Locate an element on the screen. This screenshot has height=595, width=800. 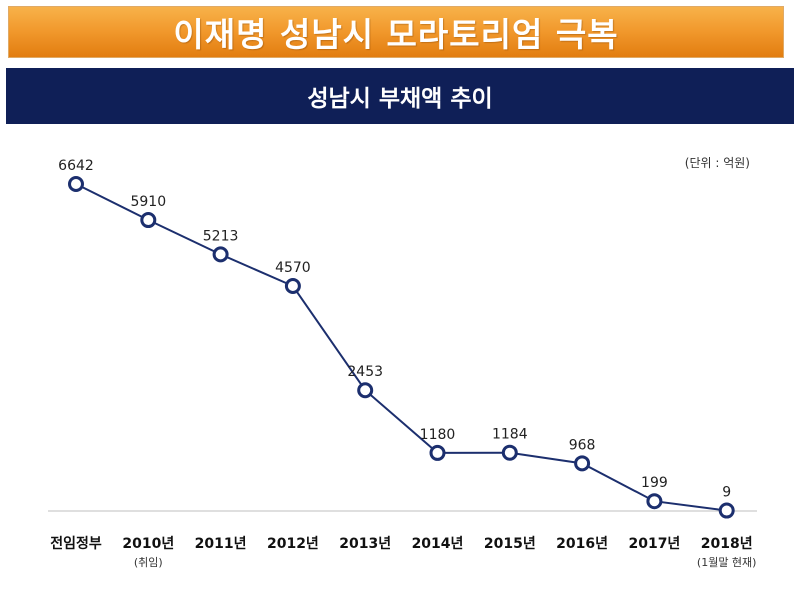
data-label: 6642 is located at coordinates (76, 166).